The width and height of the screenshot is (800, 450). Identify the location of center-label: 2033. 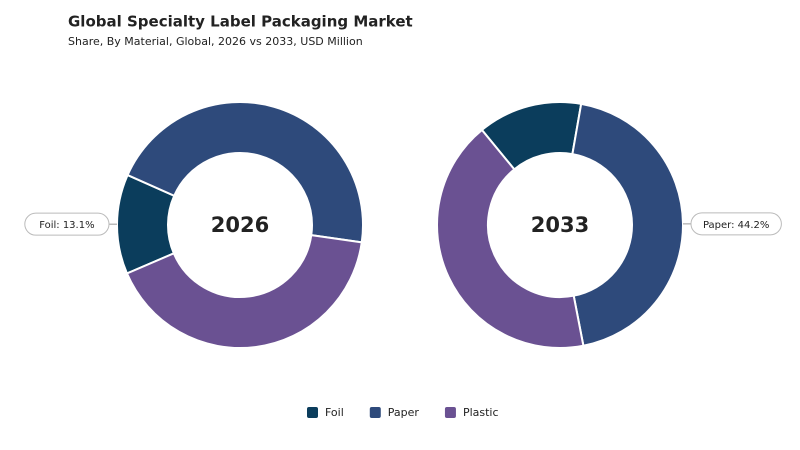
(560, 225).